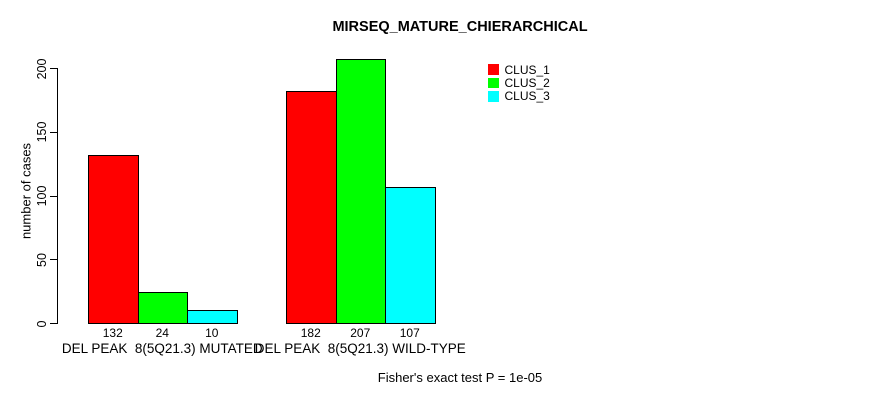 The image size is (890, 400). Describe the element at coordinates (360, 333) in the screenshot. I see `bar-value-label: 207` at that location.